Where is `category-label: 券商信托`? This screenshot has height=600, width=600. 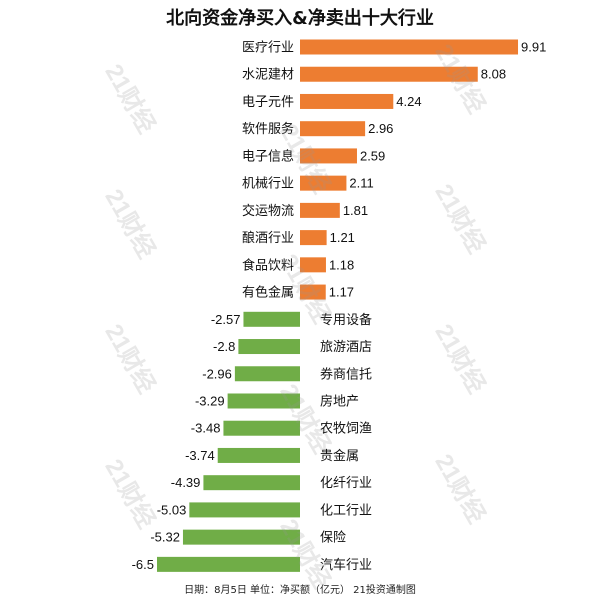
category-label: 券商信托 is located at coordinates (346, 373).